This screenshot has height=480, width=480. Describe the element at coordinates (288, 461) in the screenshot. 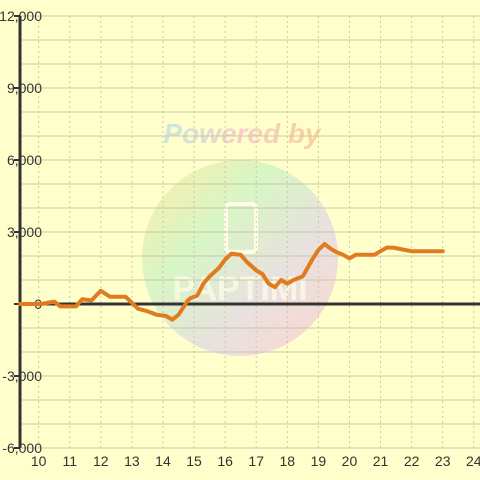

I see `x-tick-label: 18` at that location.